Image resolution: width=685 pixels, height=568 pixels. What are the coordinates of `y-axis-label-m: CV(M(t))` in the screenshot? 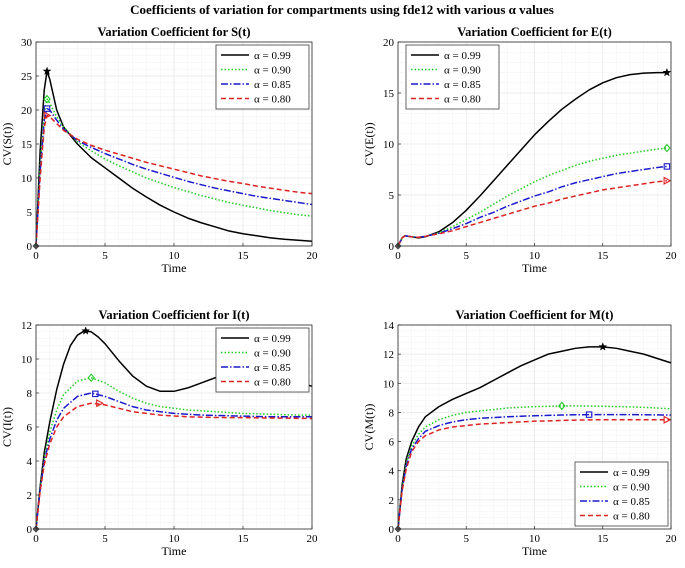 It's located at (369, 427).